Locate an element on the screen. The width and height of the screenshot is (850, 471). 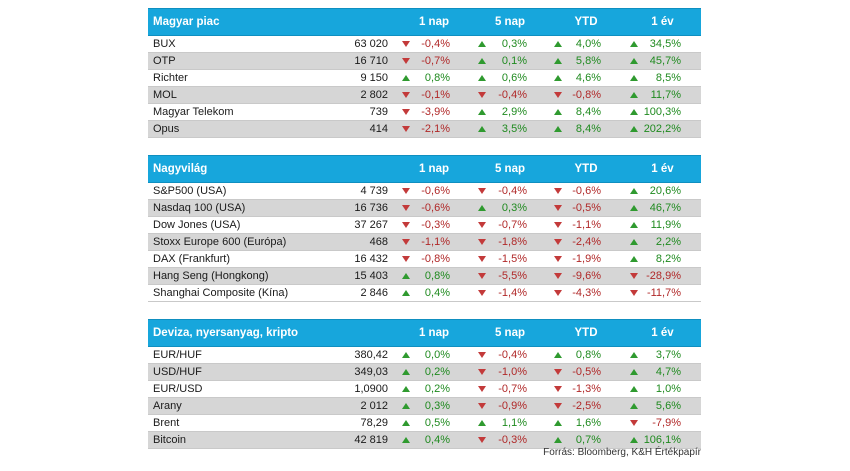
change-cell-y1: 1,0% is located at coordinates (662, 389).